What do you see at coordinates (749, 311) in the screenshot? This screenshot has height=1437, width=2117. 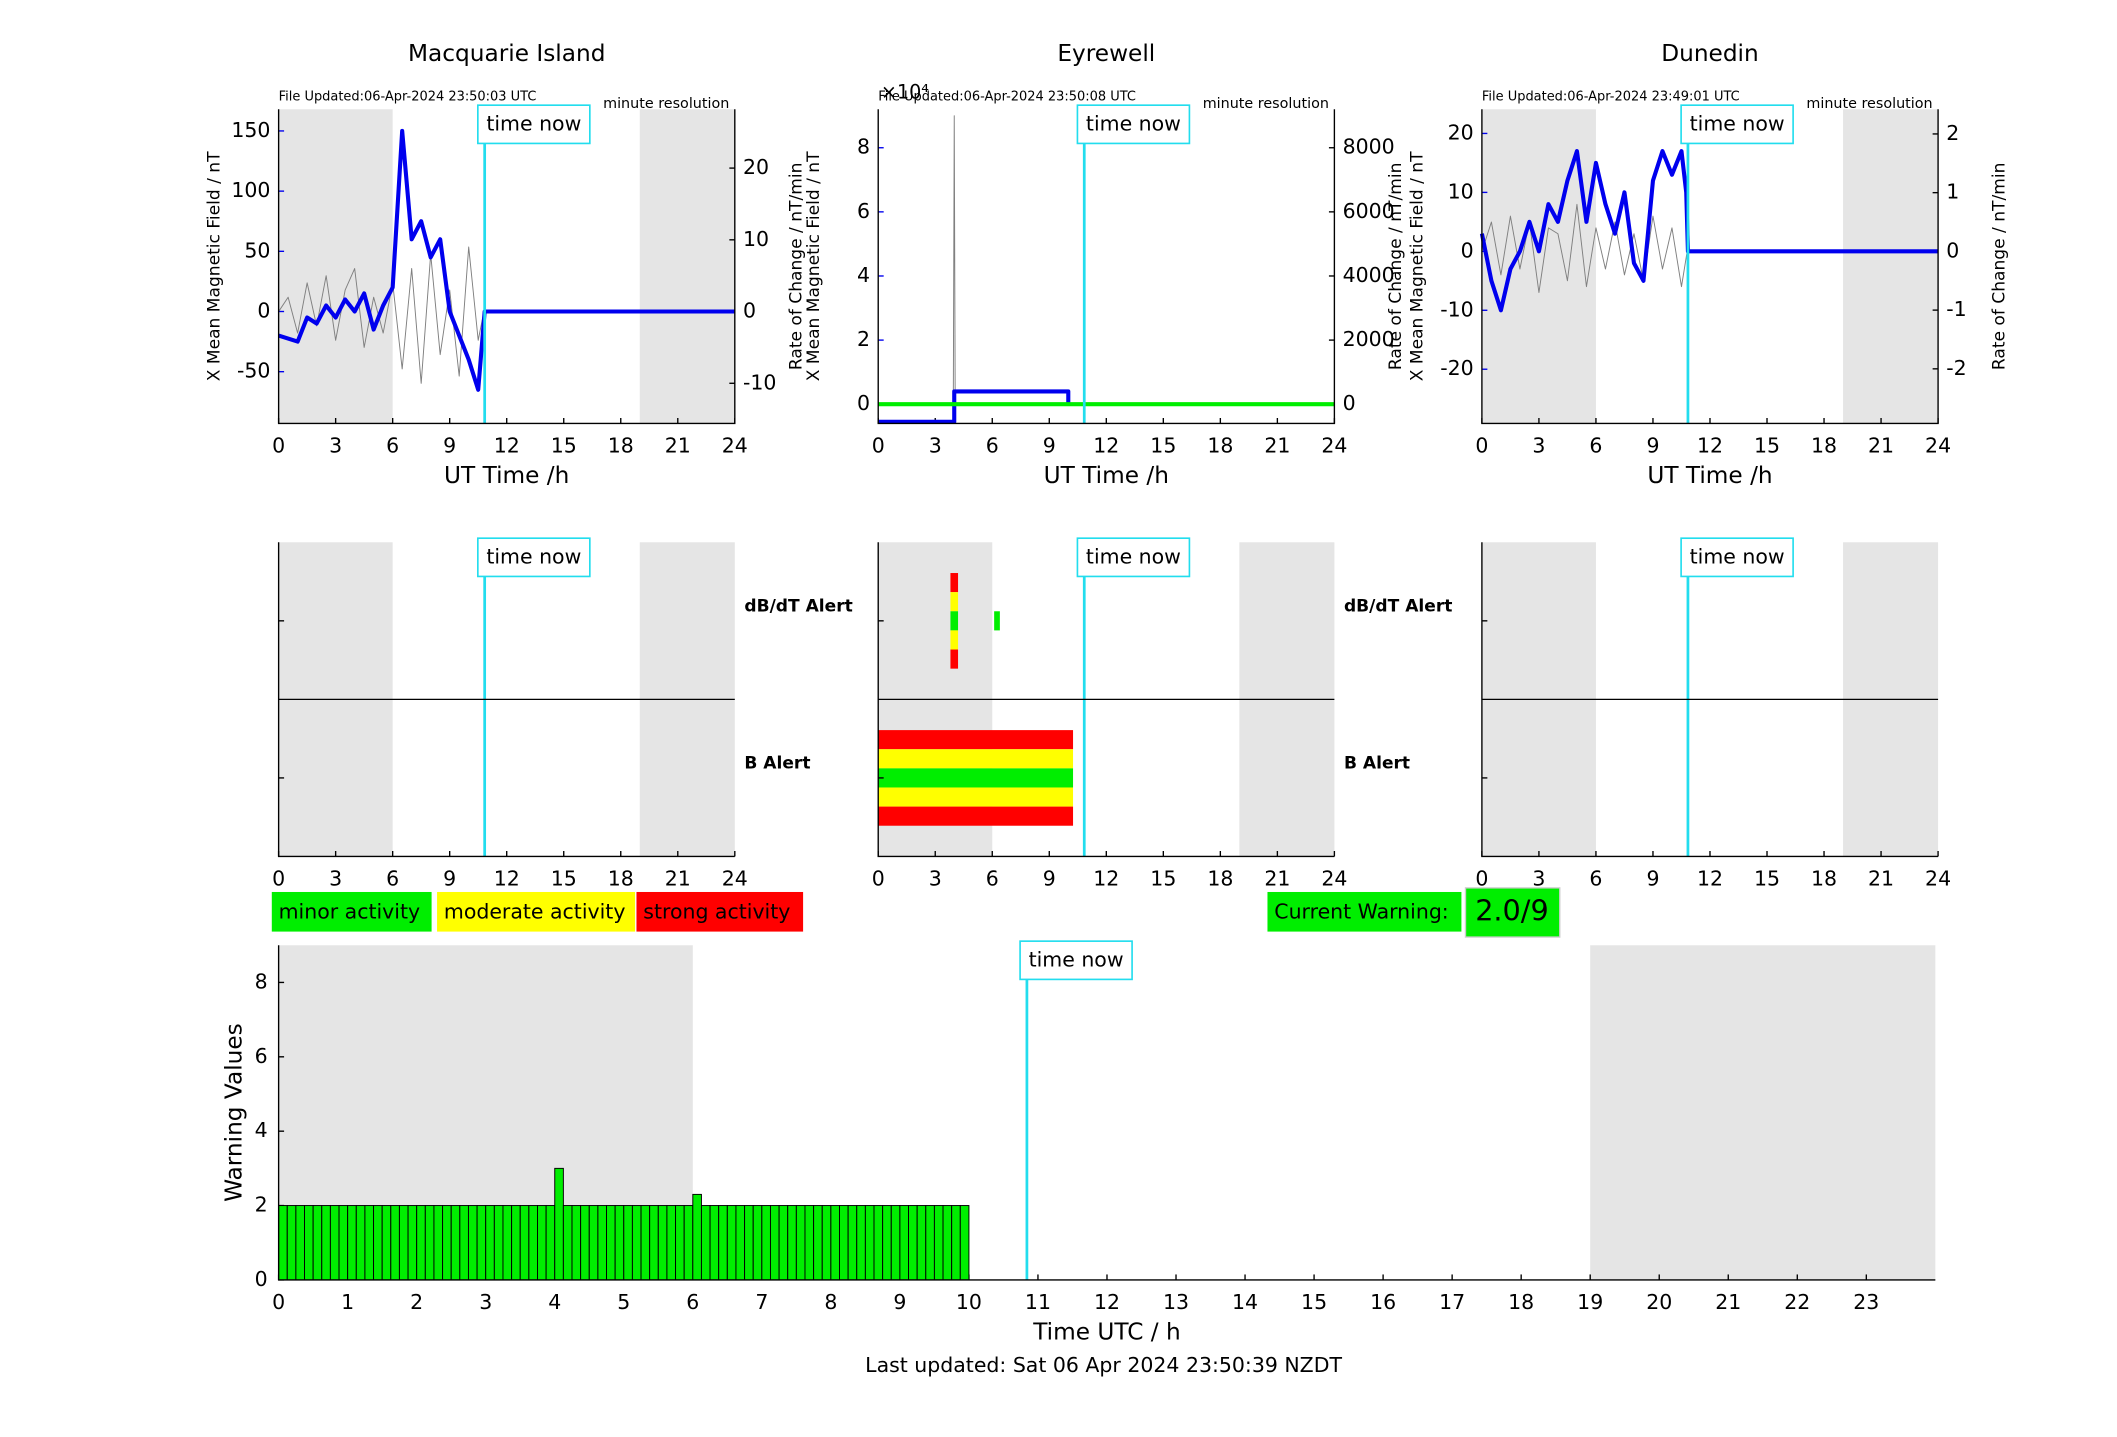 I see `y2-tick-label: 0` at bounding box center [749, 311].